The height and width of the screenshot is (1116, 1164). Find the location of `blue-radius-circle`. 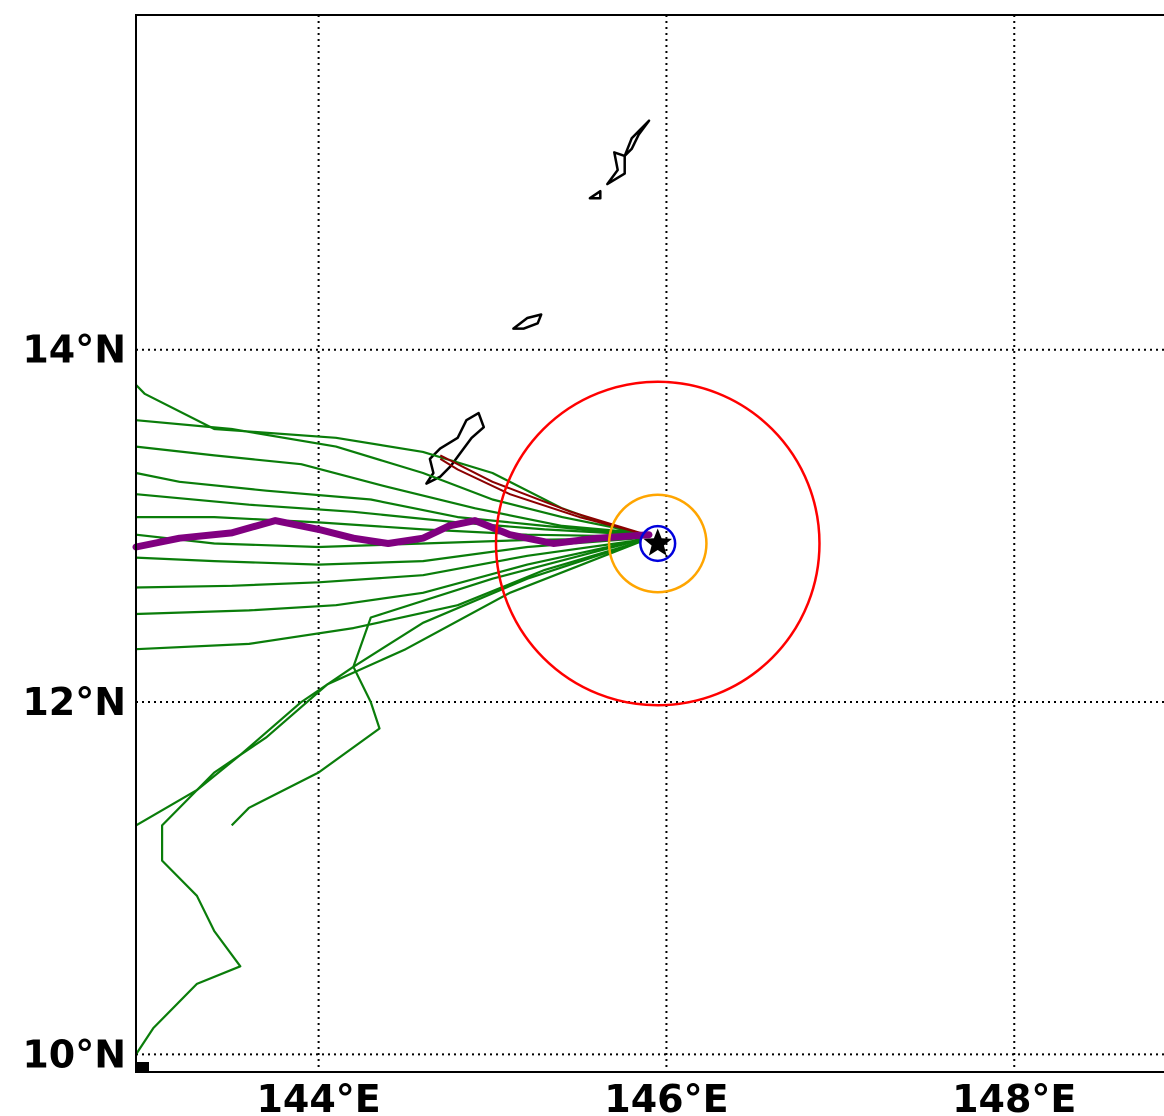

blue-radius-circle is located at coordinates (658, 543).